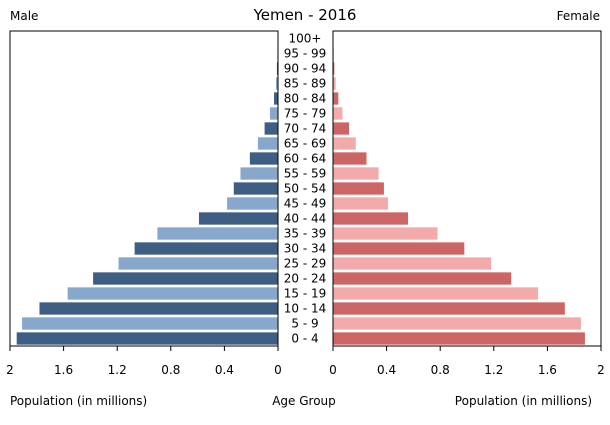 The width and height of the screenshot is (610, 425). I want to click on age-group-label: 15 - 19, so click(305, 294).